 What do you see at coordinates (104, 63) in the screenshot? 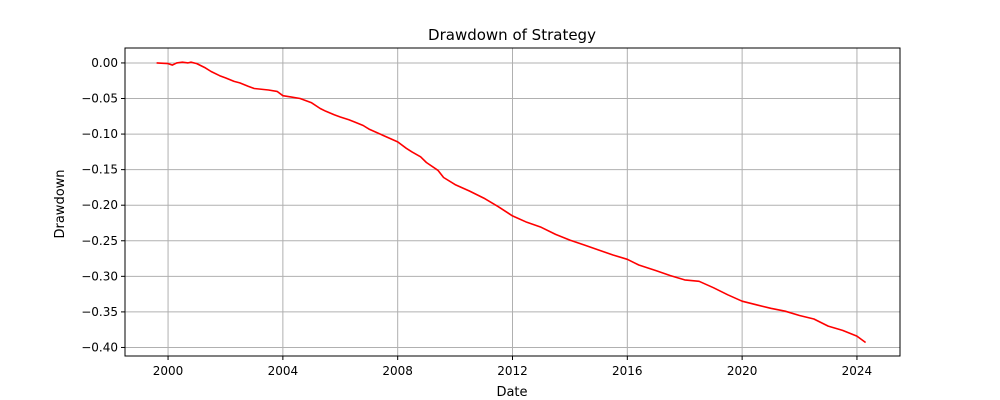
I see `y-tick-label: 0.00` at bounding box center [104, 63].